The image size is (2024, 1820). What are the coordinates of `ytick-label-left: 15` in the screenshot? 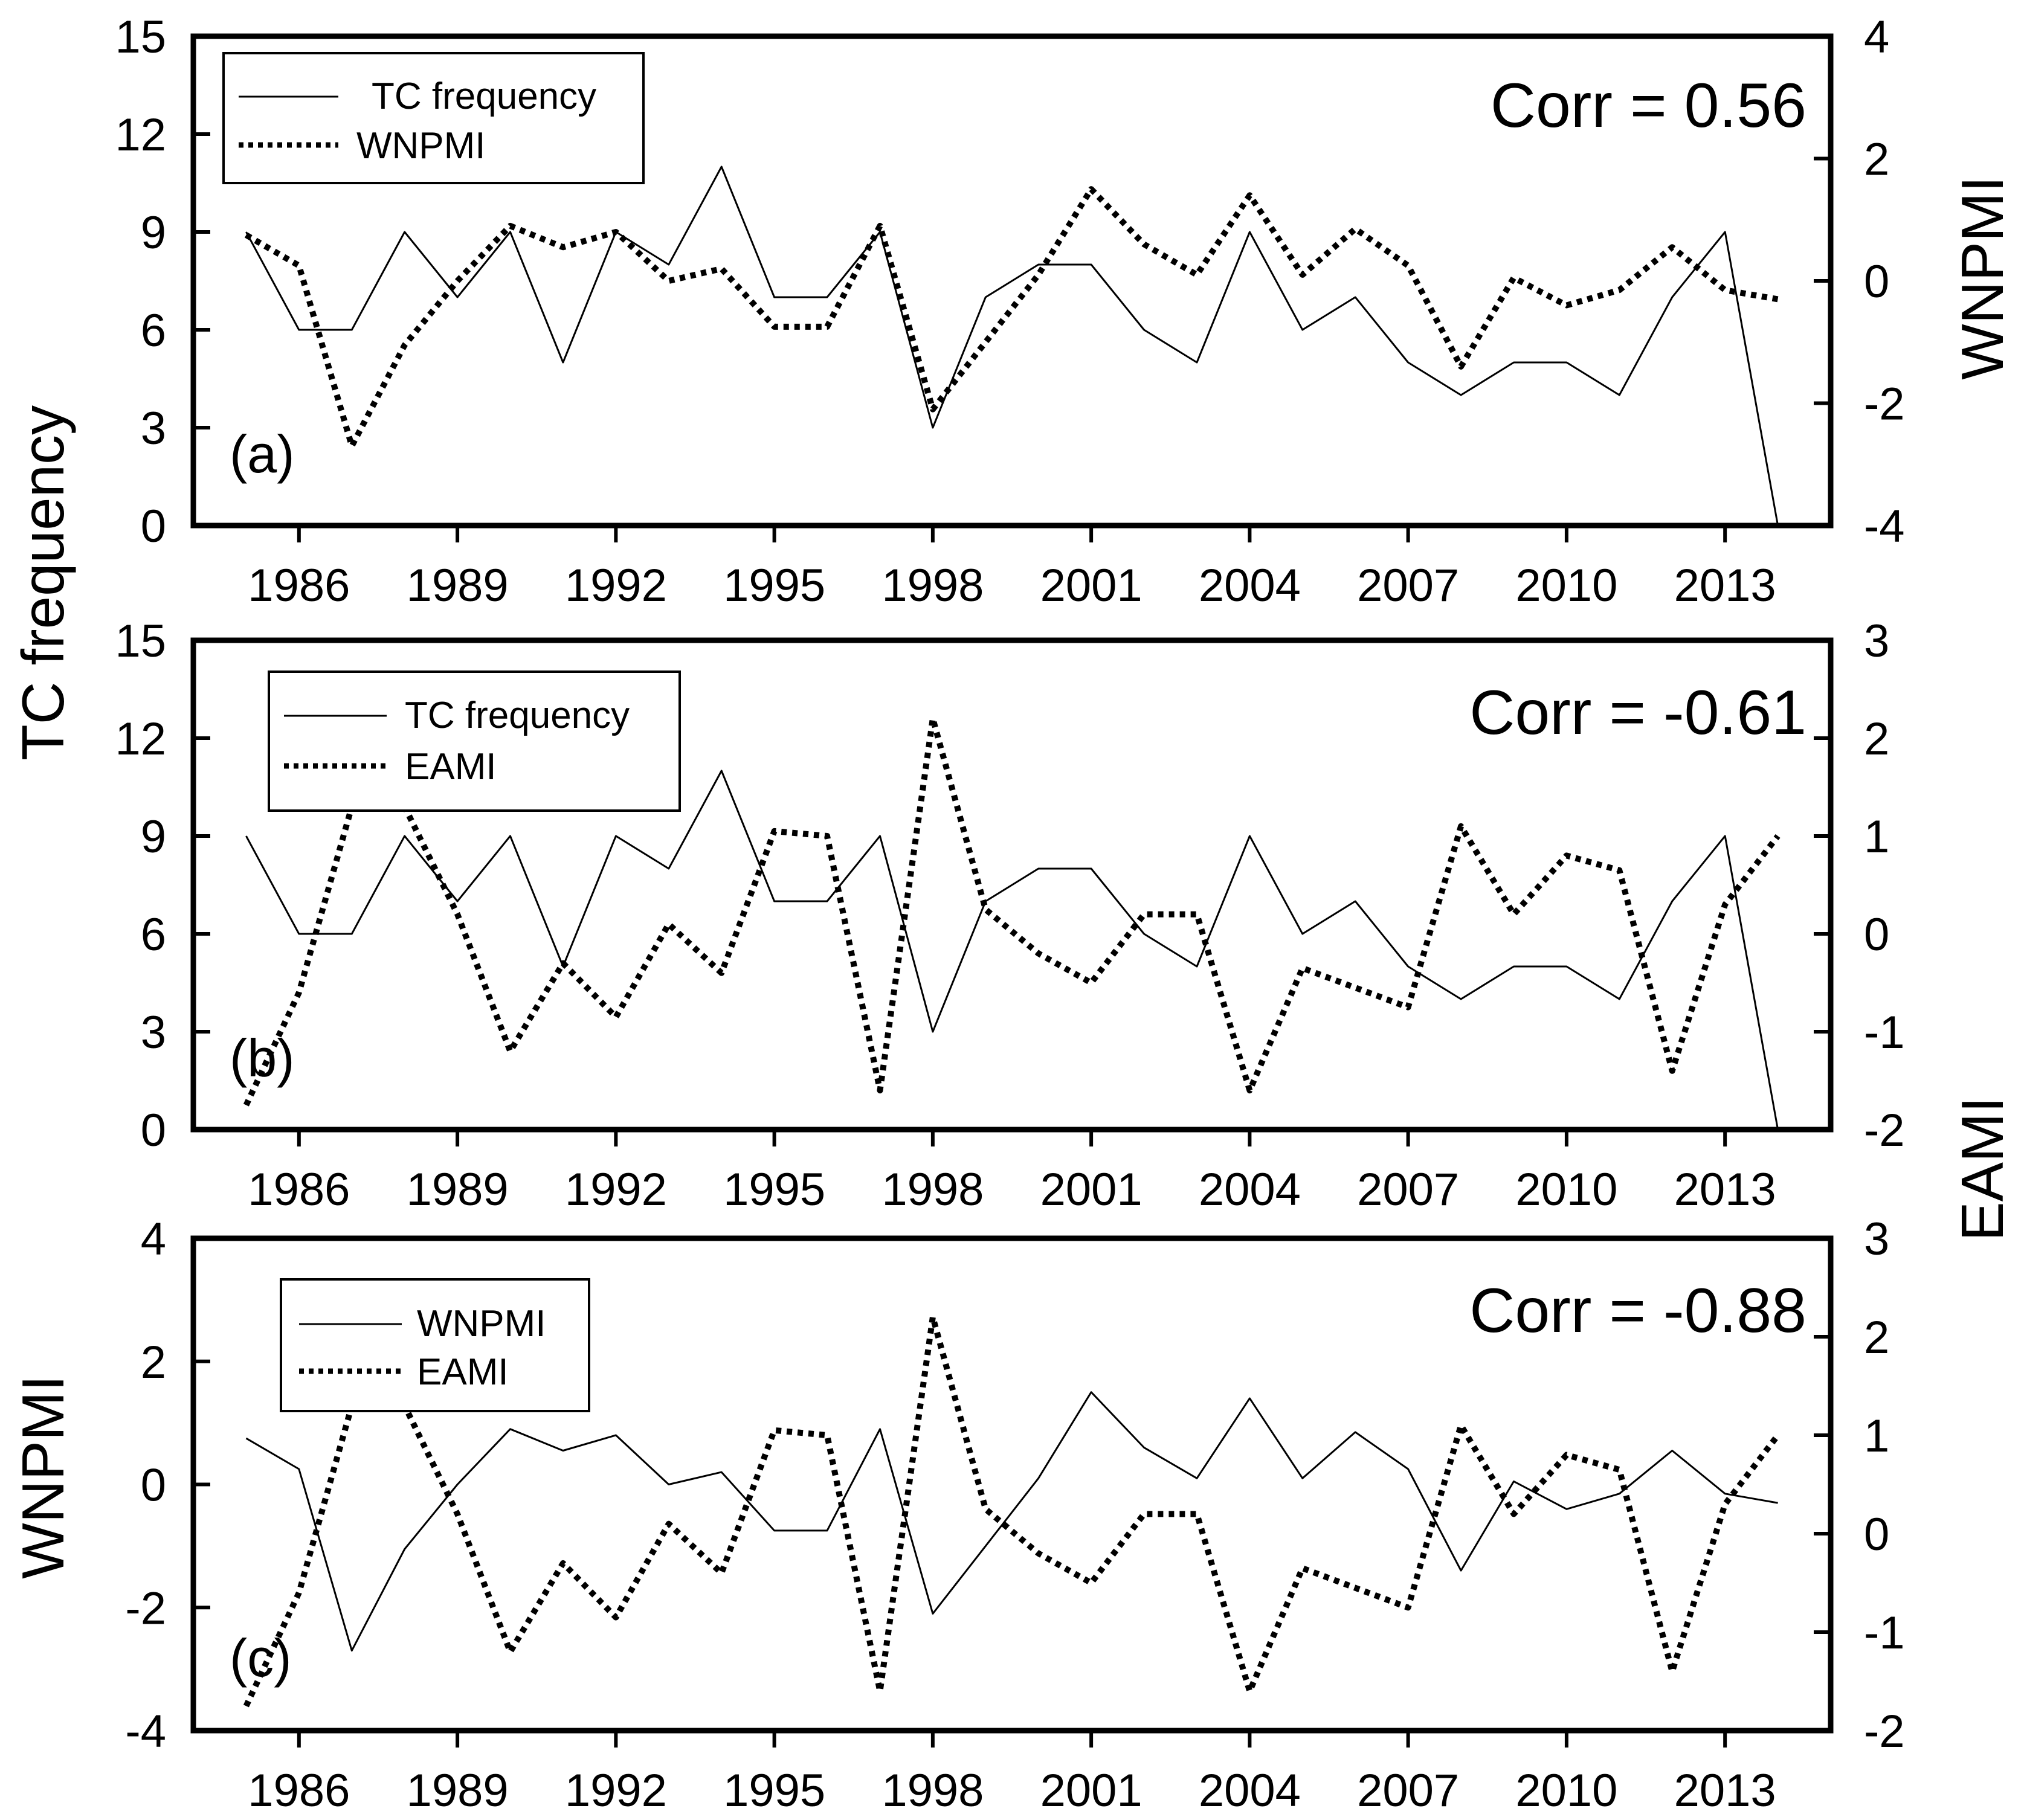 It's located at (140, 641).